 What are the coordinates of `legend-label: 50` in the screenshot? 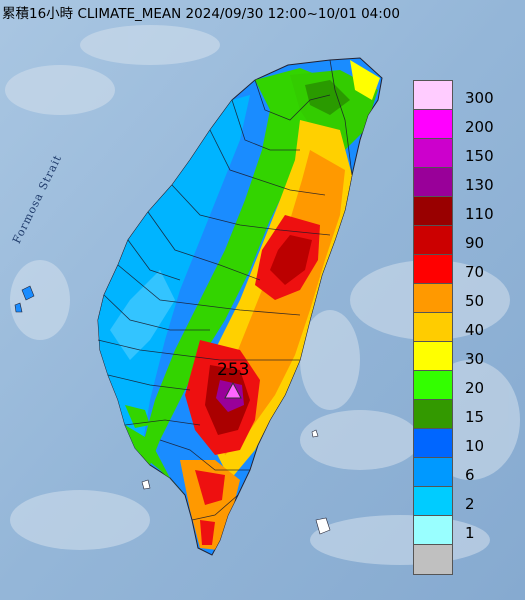 It's located at (475, 301).